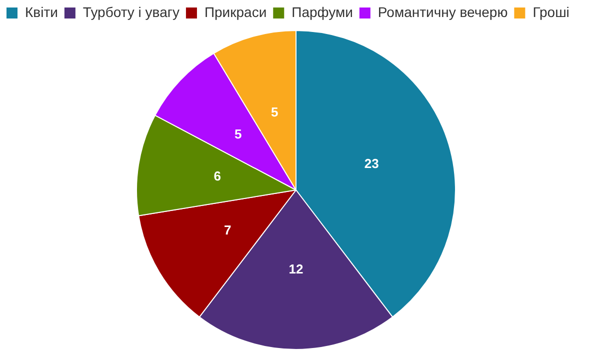  Describe the element at coordinates (41, 12) in the screenshot. I see `legend-label: Квіти` at that location.